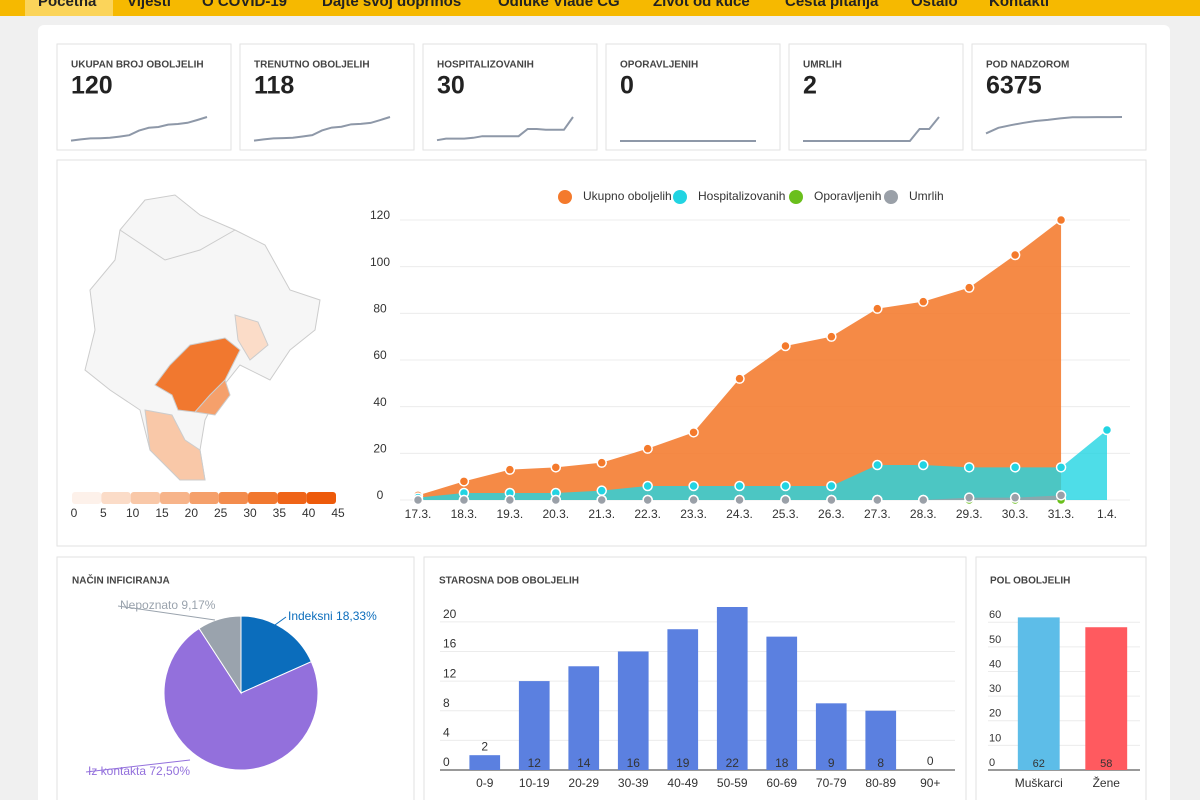 The width and height of the screenshot is (1200, 800). What do you see at coordinates (309, 513) in the screenshot?
I see `legend-tick: 40` at bounding box center [309, 513].